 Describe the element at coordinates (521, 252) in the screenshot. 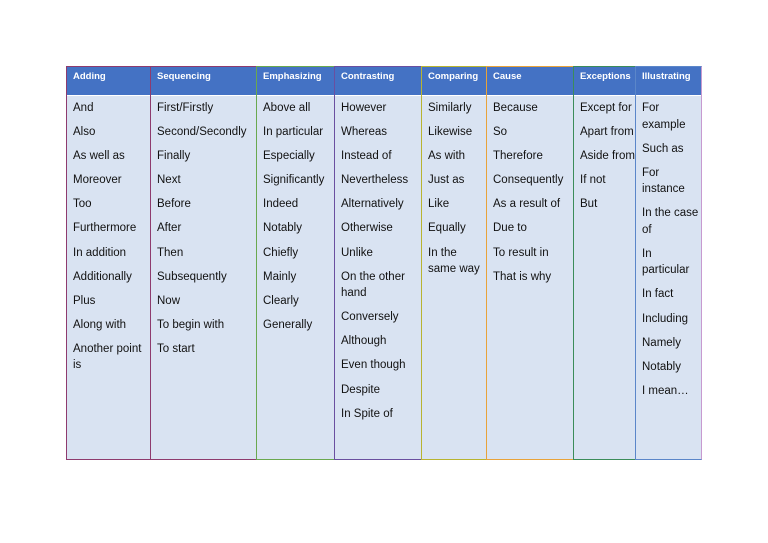

I see `connective-item: To result in` at that location.